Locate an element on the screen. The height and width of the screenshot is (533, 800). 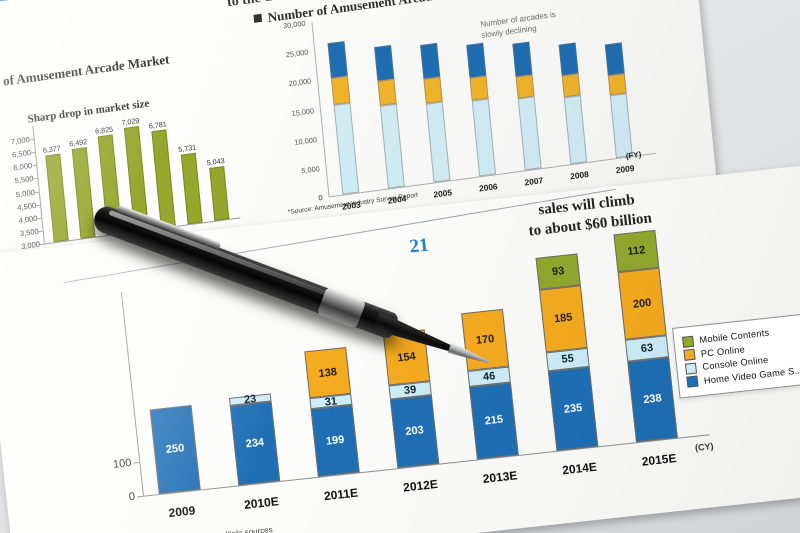
chart-c-data-label: 138 is located at coordinates (327, 373).